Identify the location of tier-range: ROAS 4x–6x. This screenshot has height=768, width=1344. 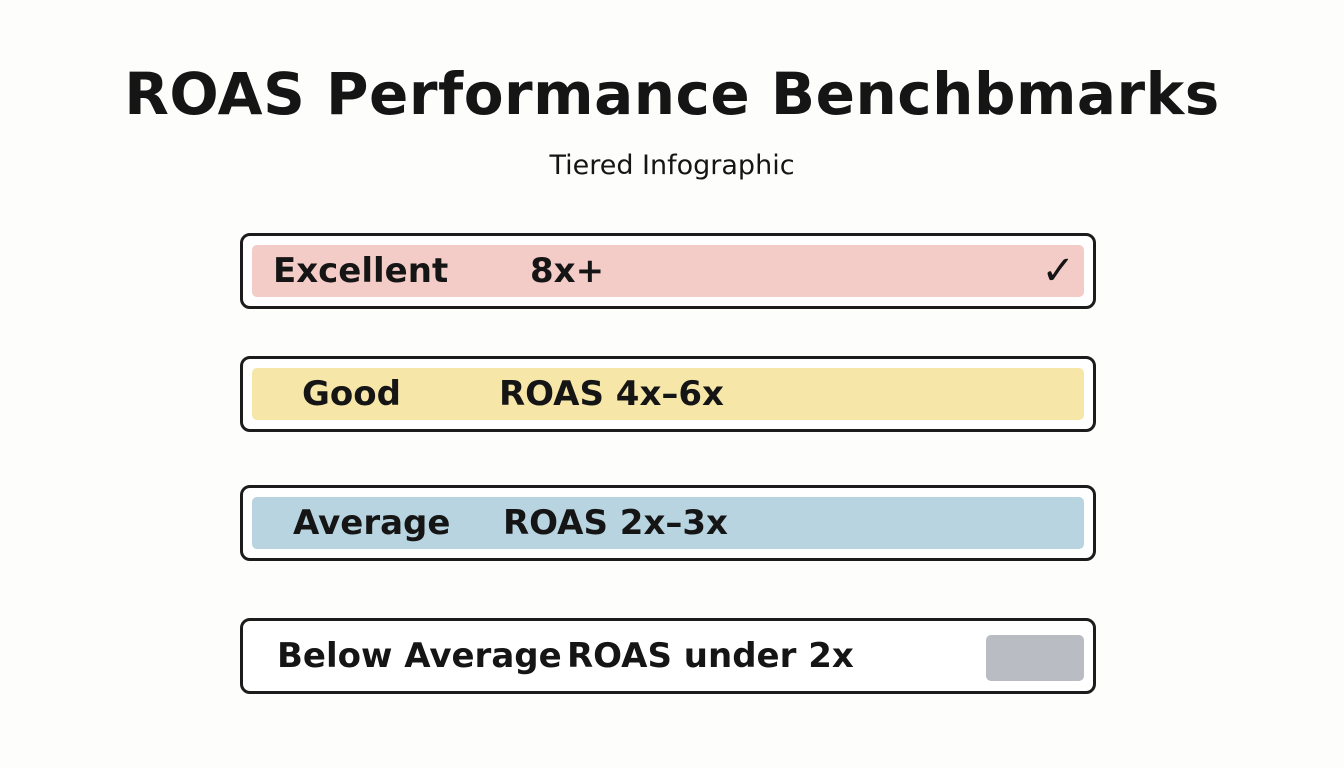
(611, 394).